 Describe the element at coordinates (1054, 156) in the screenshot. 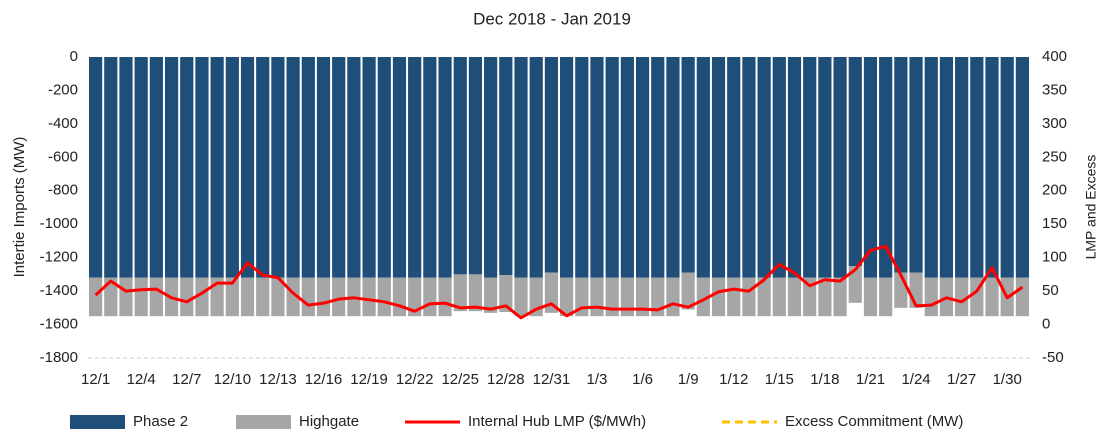

I see `y2-tick-label: 250` at that location.